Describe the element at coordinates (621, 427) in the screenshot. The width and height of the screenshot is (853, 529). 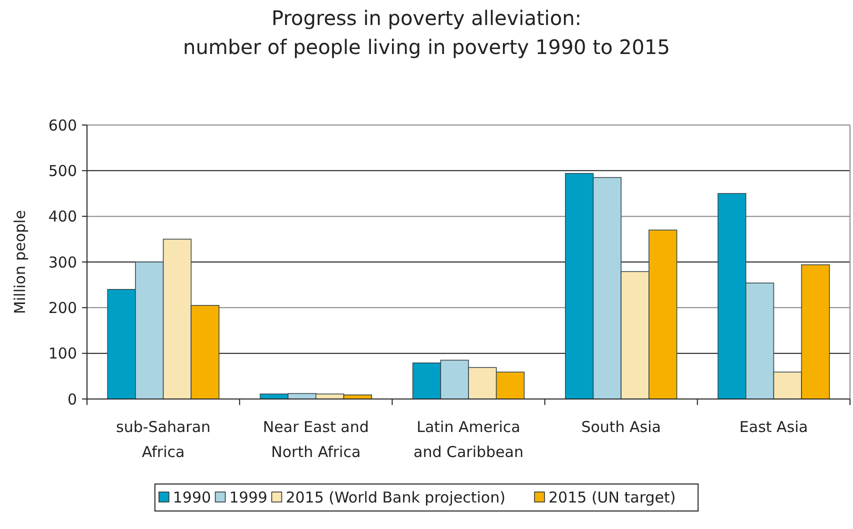
I see `x-tick-label: South Asia` at that location.